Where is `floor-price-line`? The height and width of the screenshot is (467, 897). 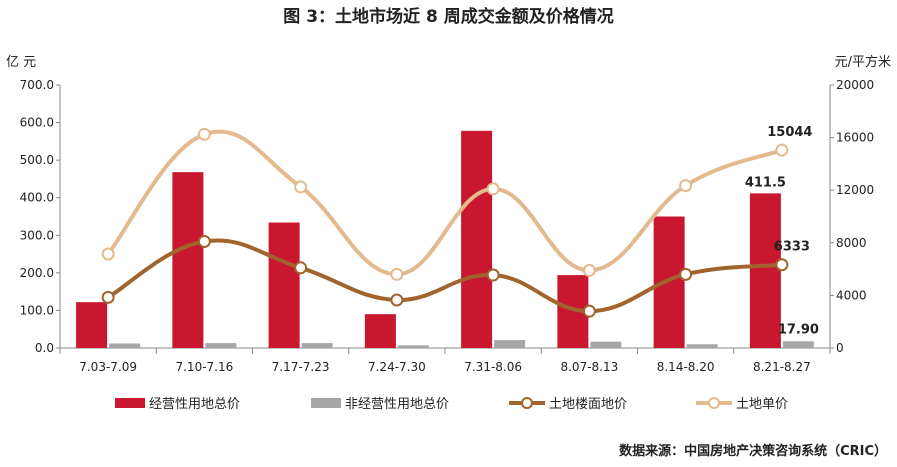
floor-price-line is located at coordinates (445, 276).